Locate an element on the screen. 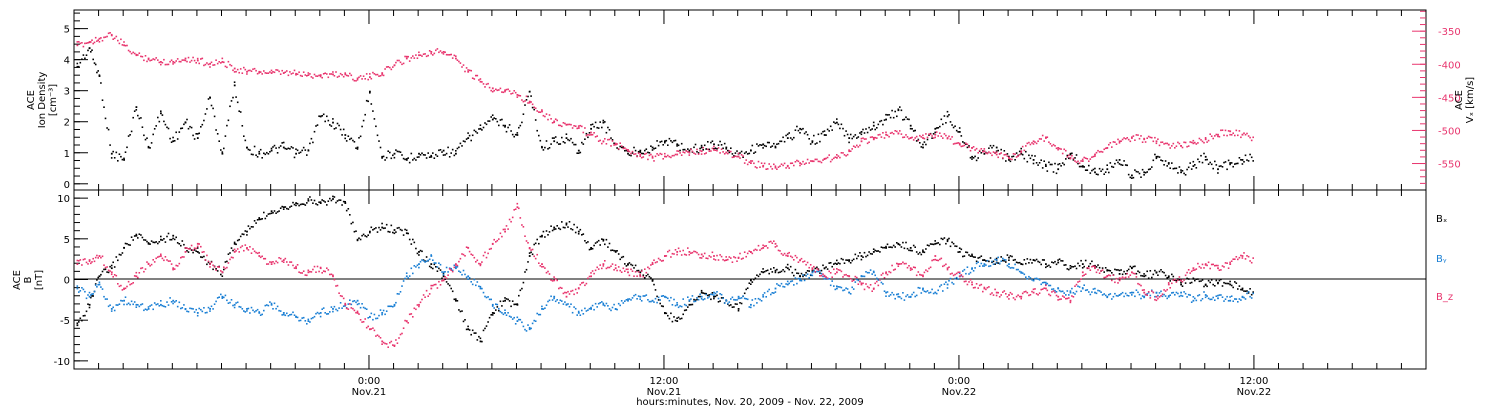 The height and width of the screenshot is (410, 1500). top-ytick-label: 5 is located at coordinates (67, 30).